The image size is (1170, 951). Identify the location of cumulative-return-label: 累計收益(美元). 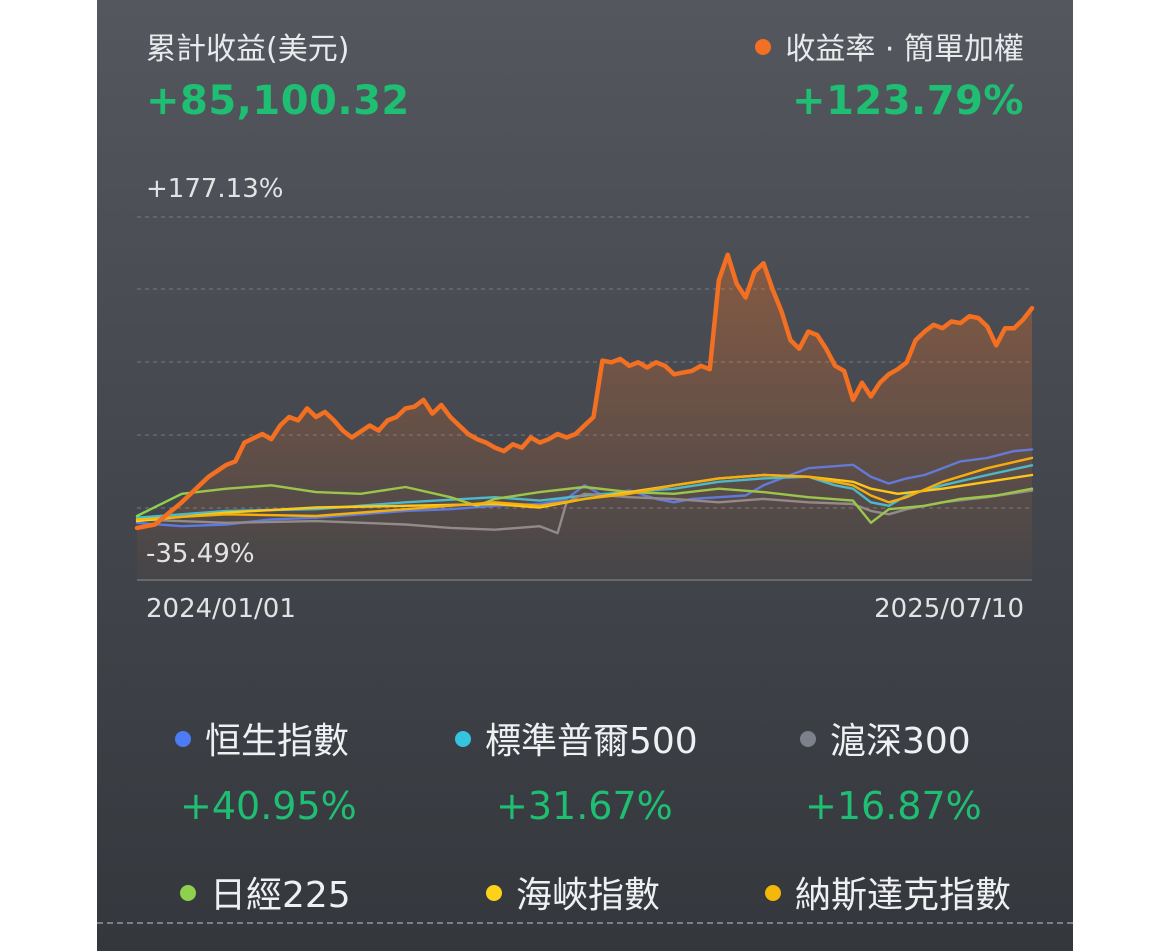
(248, 49).